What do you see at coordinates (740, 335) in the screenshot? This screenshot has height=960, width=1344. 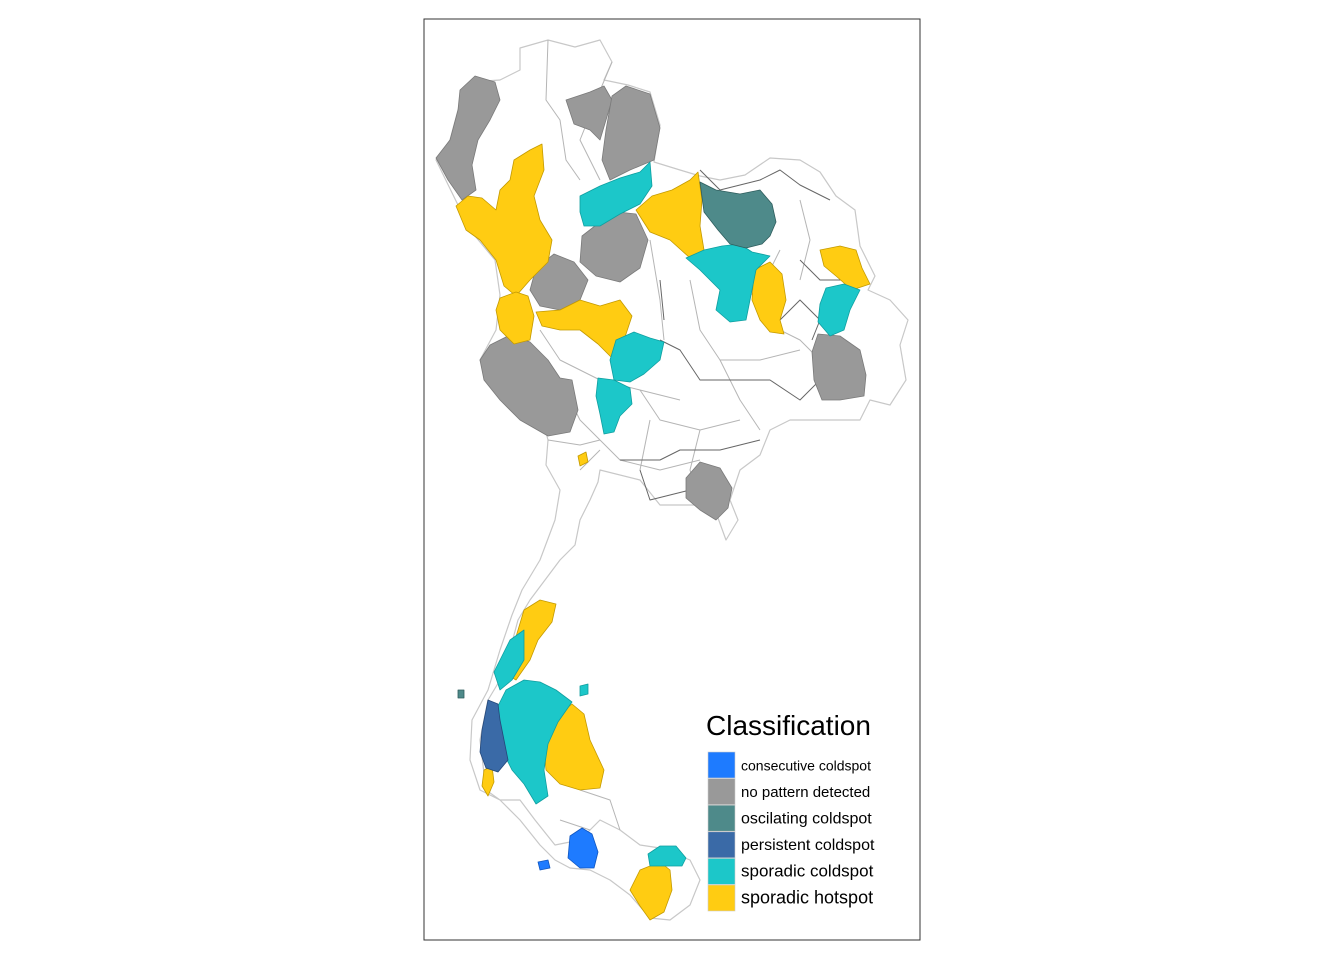 I see `province-borders-dark` at bounding box center [740, 335].